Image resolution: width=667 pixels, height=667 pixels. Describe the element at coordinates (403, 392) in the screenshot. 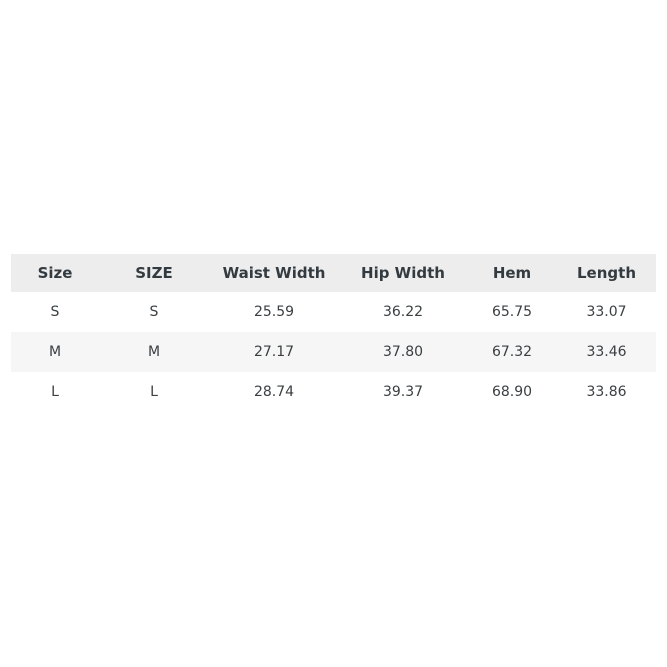

I see `cell-hip-width: 39.37` at that location.